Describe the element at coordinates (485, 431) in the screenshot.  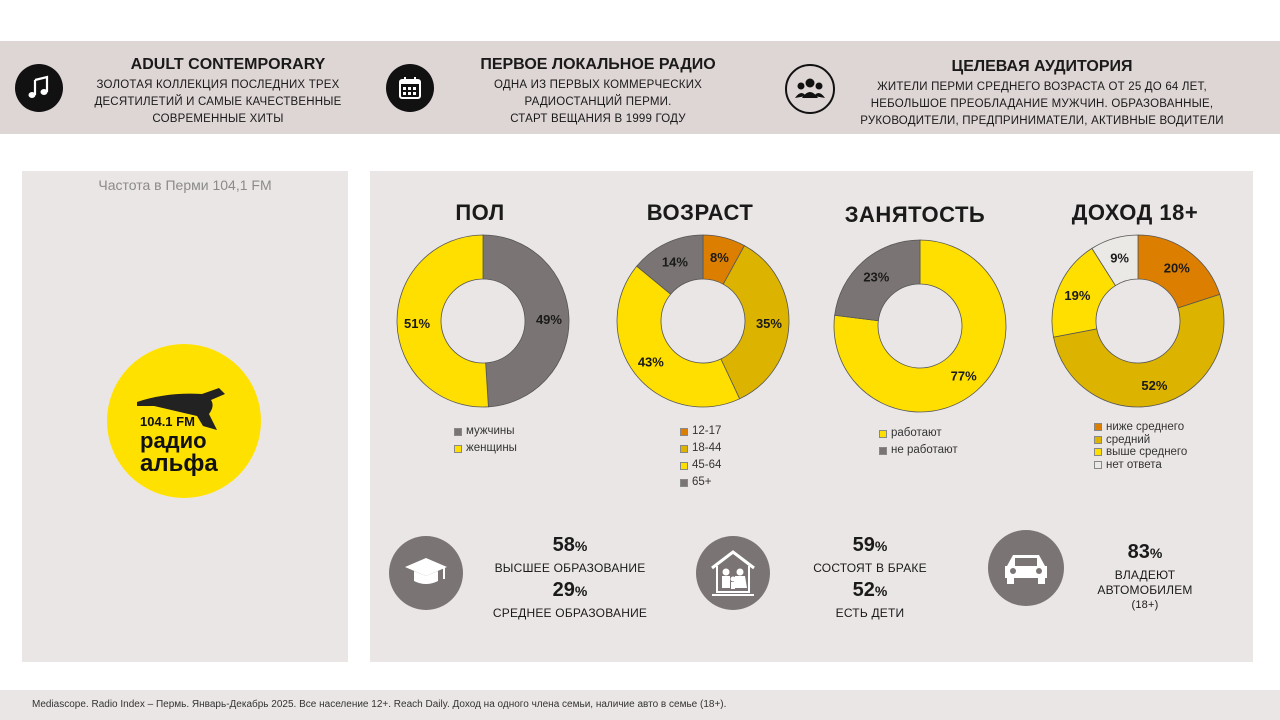
I see `legend-item: мужчины` at that location.